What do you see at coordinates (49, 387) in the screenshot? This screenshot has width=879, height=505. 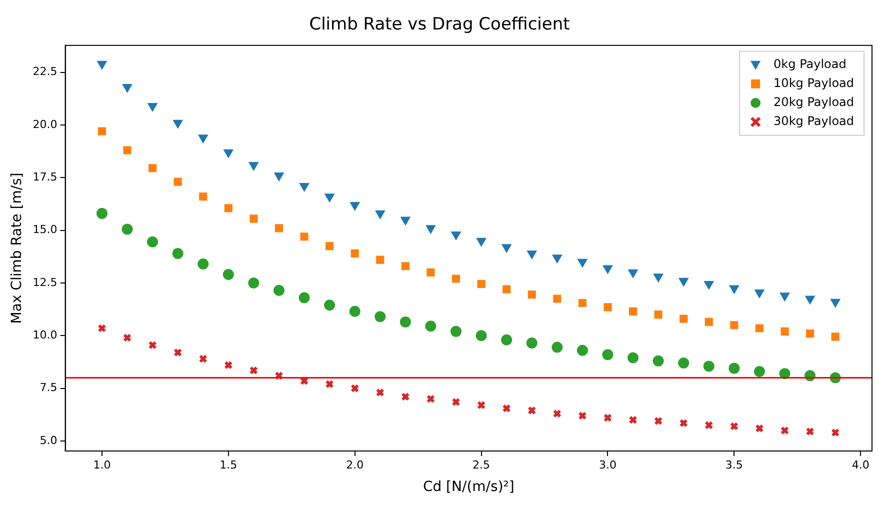 I see `y-tick-label: 7.5` at bounding box center [49, 387].